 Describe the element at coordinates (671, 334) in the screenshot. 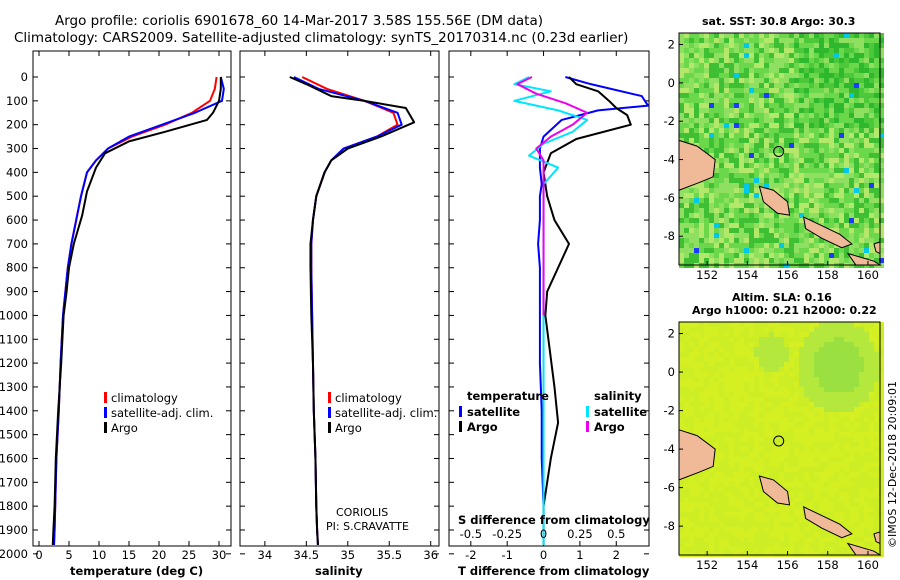

I see `map-y-tick-label: 2` at that location.